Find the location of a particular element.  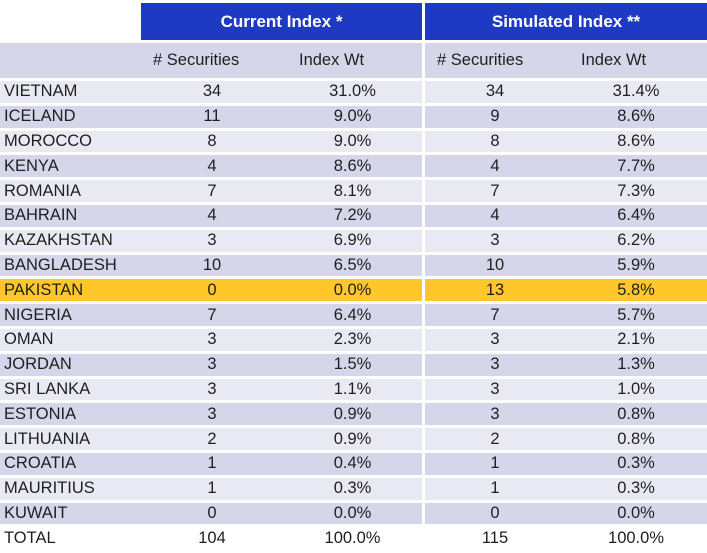

current-weight-cell: 31.0% is located at coordinates (353, 90).